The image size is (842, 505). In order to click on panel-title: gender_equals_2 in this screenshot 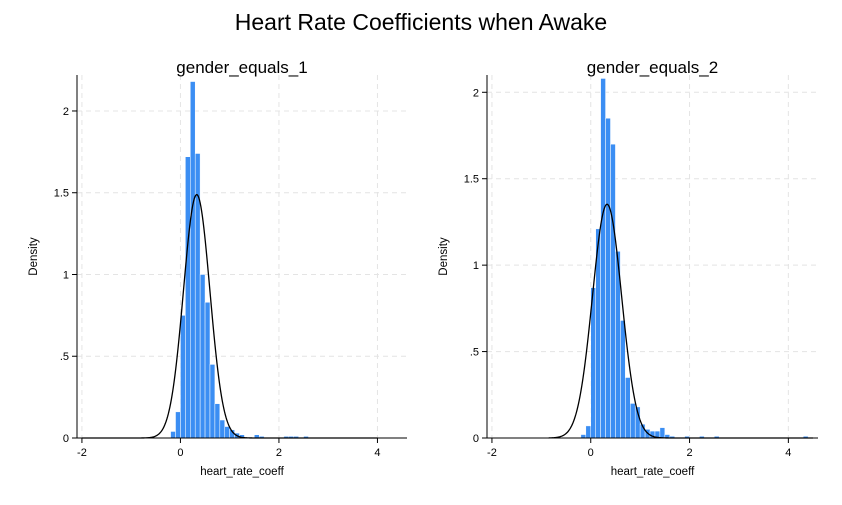, I will do `click(652, 67)`.